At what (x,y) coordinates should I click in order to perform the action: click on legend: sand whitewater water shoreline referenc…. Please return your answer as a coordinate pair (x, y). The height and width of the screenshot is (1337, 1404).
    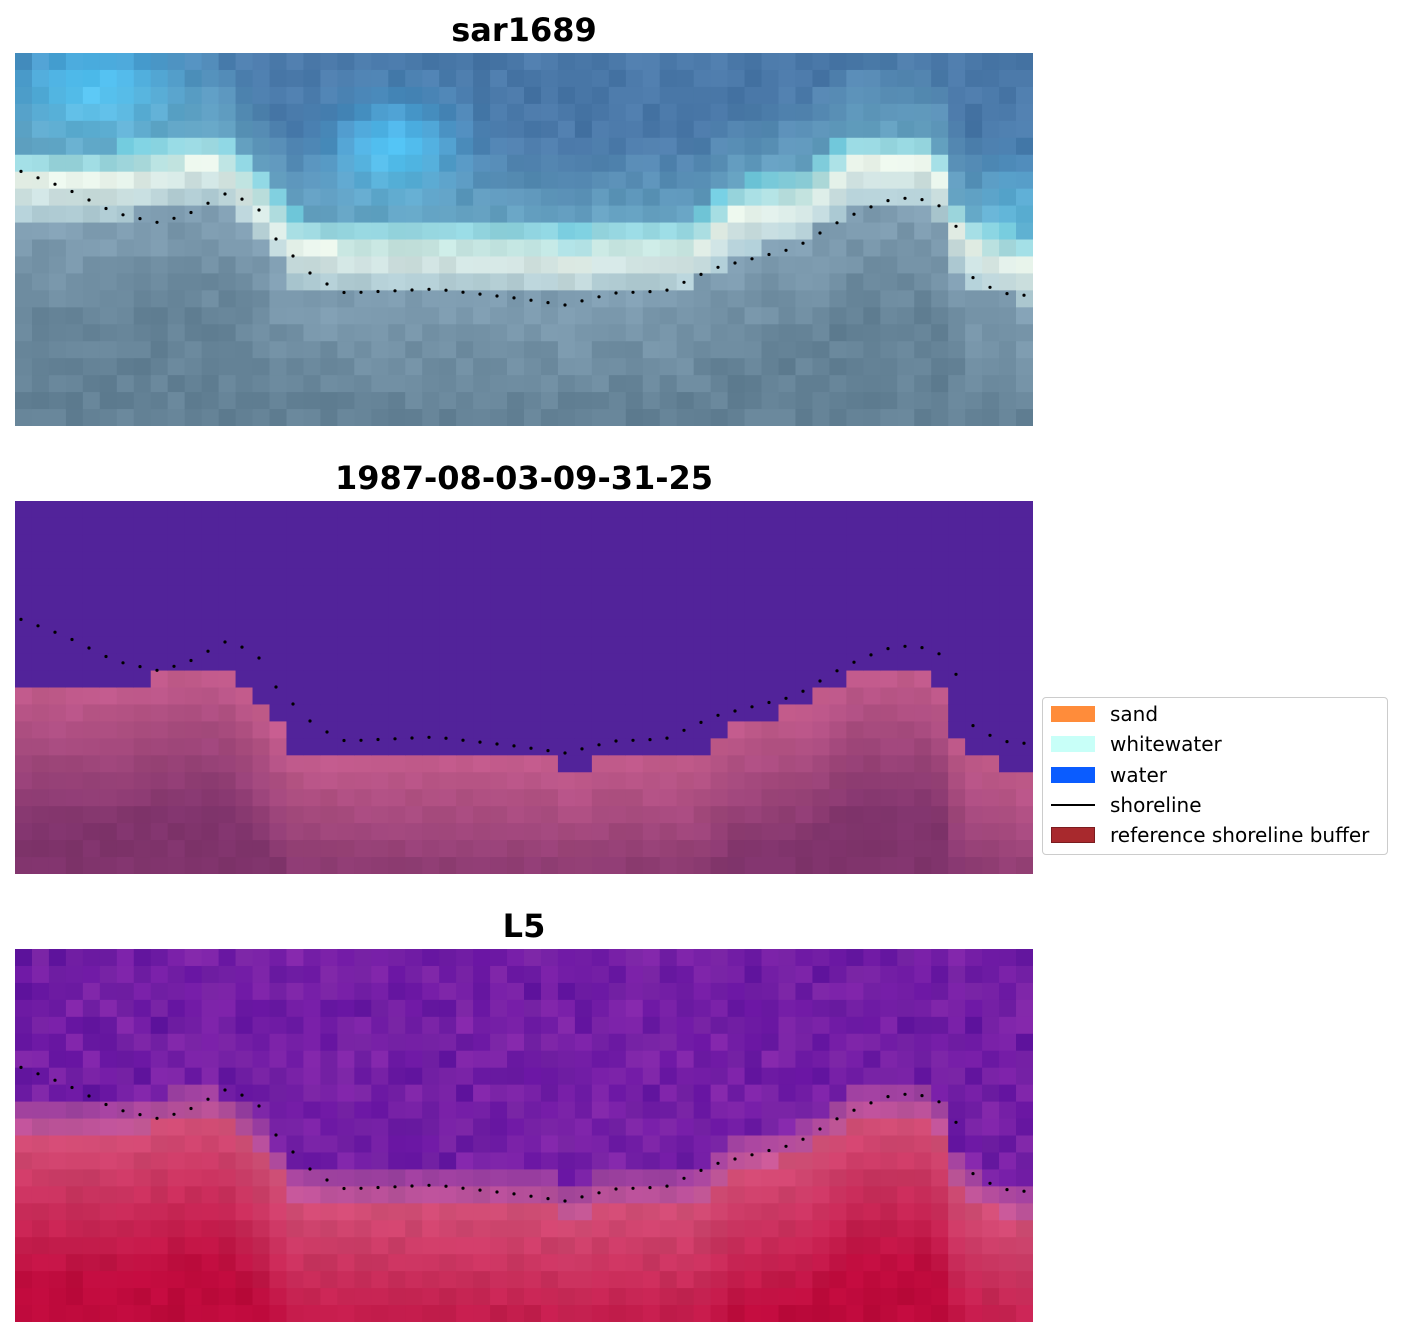
    Looking at the image, I should click on (1215, 776).